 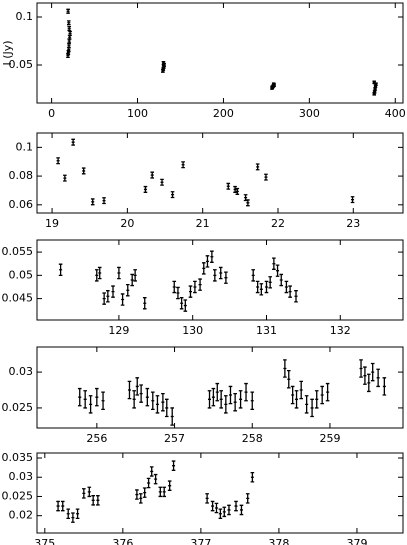 What do you see at coordinates (21, 371) in the screenshot?
I see `y-tick-label: 0.03` at bounding box center [21, 371].